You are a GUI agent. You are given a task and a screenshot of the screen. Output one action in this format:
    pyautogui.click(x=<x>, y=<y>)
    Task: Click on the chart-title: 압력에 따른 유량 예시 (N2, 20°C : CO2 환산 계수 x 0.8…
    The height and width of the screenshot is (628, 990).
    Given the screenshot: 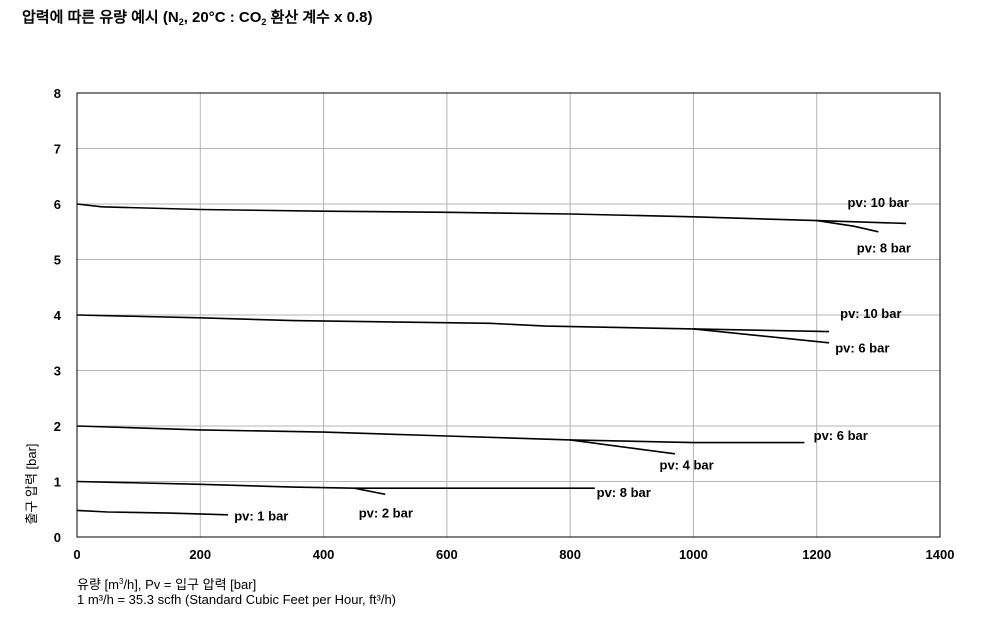 What is the action you would take?
    pyautogui.click(x=197, y=18)
    